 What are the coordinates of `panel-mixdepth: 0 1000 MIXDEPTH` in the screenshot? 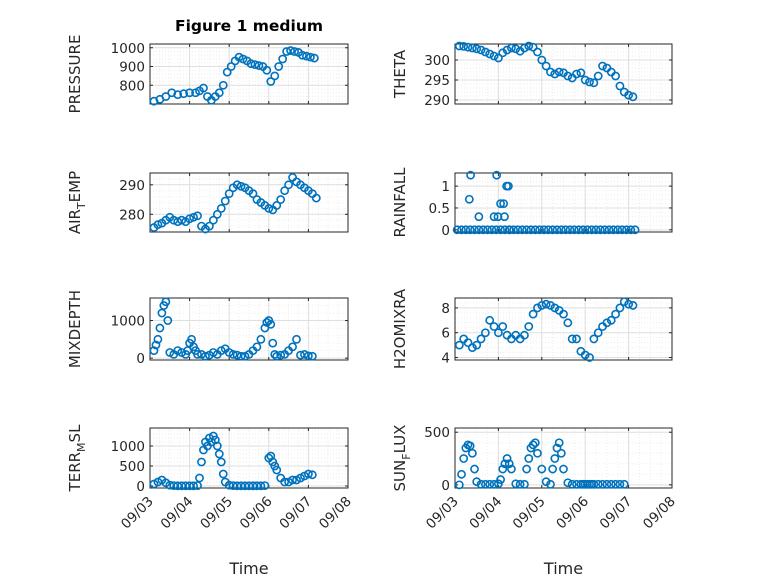 It's located at (207, 329).